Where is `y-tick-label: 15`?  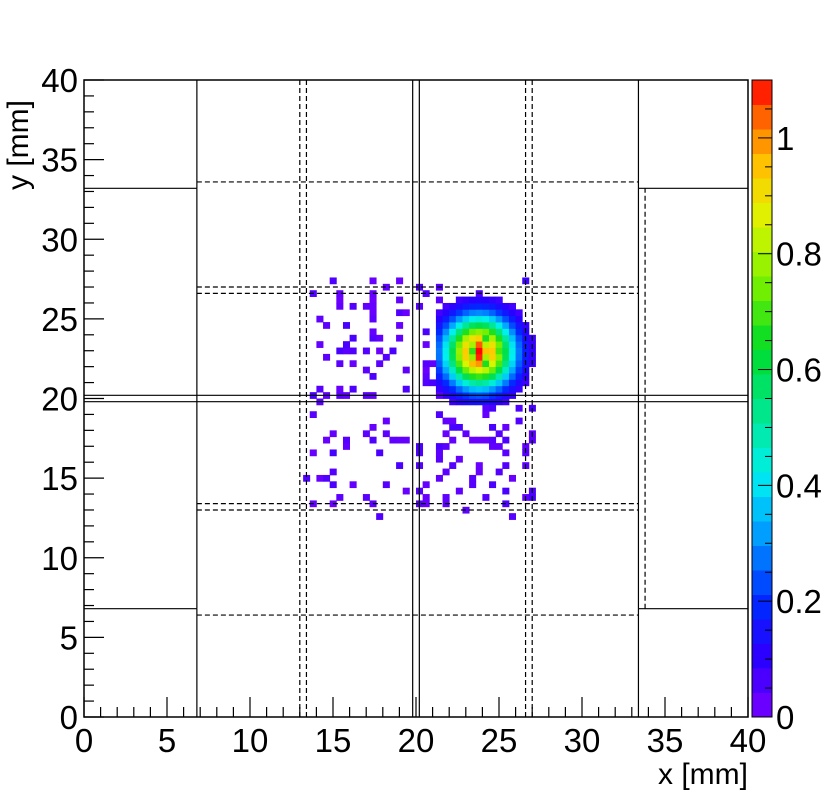 y-tick-label: 15 is located at coordinates (59, 478).